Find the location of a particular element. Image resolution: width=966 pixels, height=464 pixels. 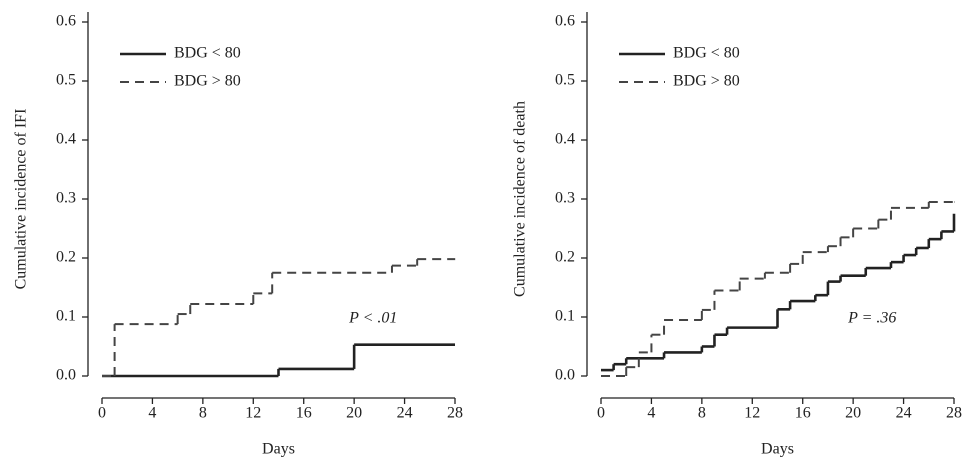

annotation: P = .36 is located at coordinates (871, 318).